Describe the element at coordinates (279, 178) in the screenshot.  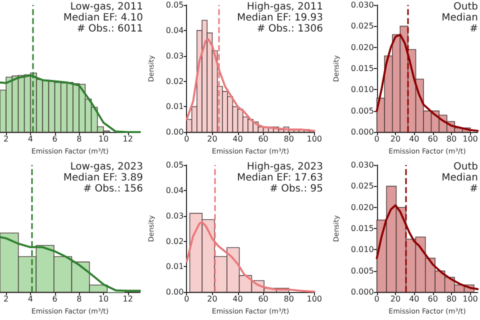
I see `annotation: Median EF: 17.63` at that location.